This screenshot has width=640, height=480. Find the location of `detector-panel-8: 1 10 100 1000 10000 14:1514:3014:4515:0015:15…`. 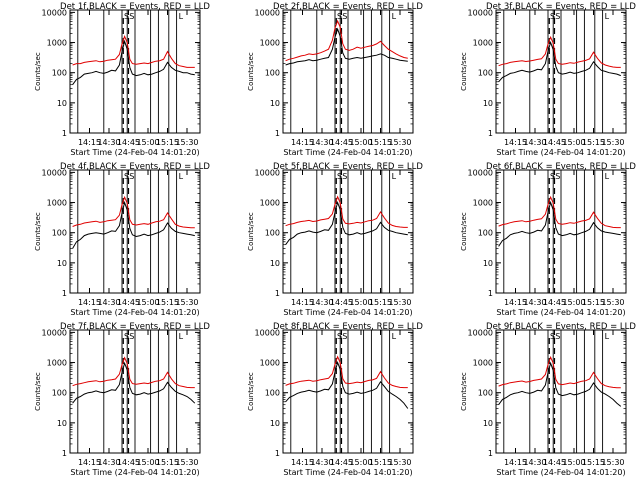

detector-panel-8: 1 10 100 1000 10000 14:1514:3014:4515:0015:15… is located at coordinates (335, 399).